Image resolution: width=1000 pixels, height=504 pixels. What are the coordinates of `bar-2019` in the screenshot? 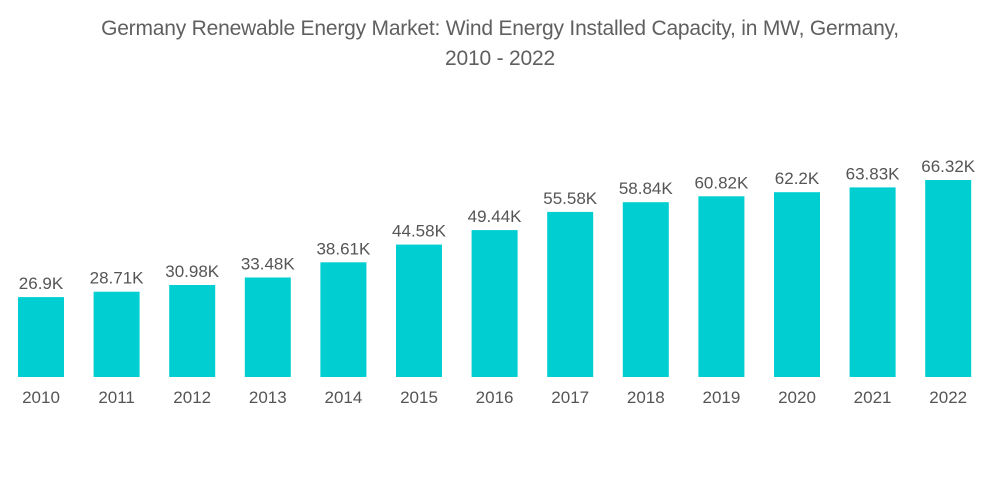 It's located at (721, 286).